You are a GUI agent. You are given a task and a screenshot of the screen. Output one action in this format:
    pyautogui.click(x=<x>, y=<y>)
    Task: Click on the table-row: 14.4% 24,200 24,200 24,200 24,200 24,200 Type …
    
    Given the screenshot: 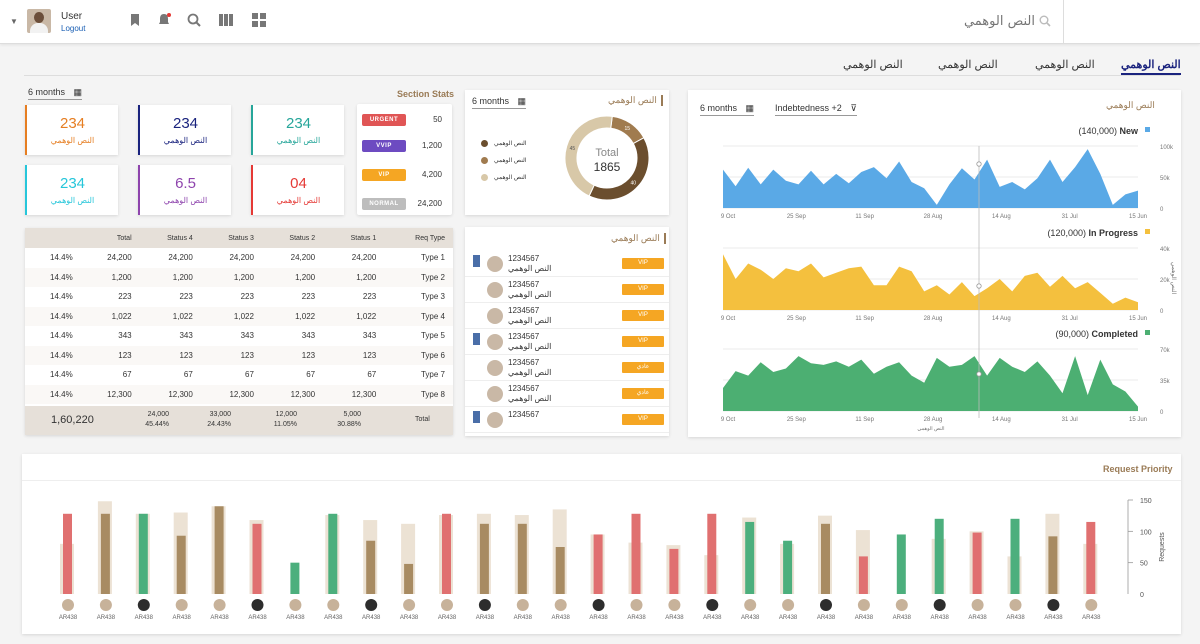 What is the action you would take?
    pyautogui.click(x=239, y=258)
    